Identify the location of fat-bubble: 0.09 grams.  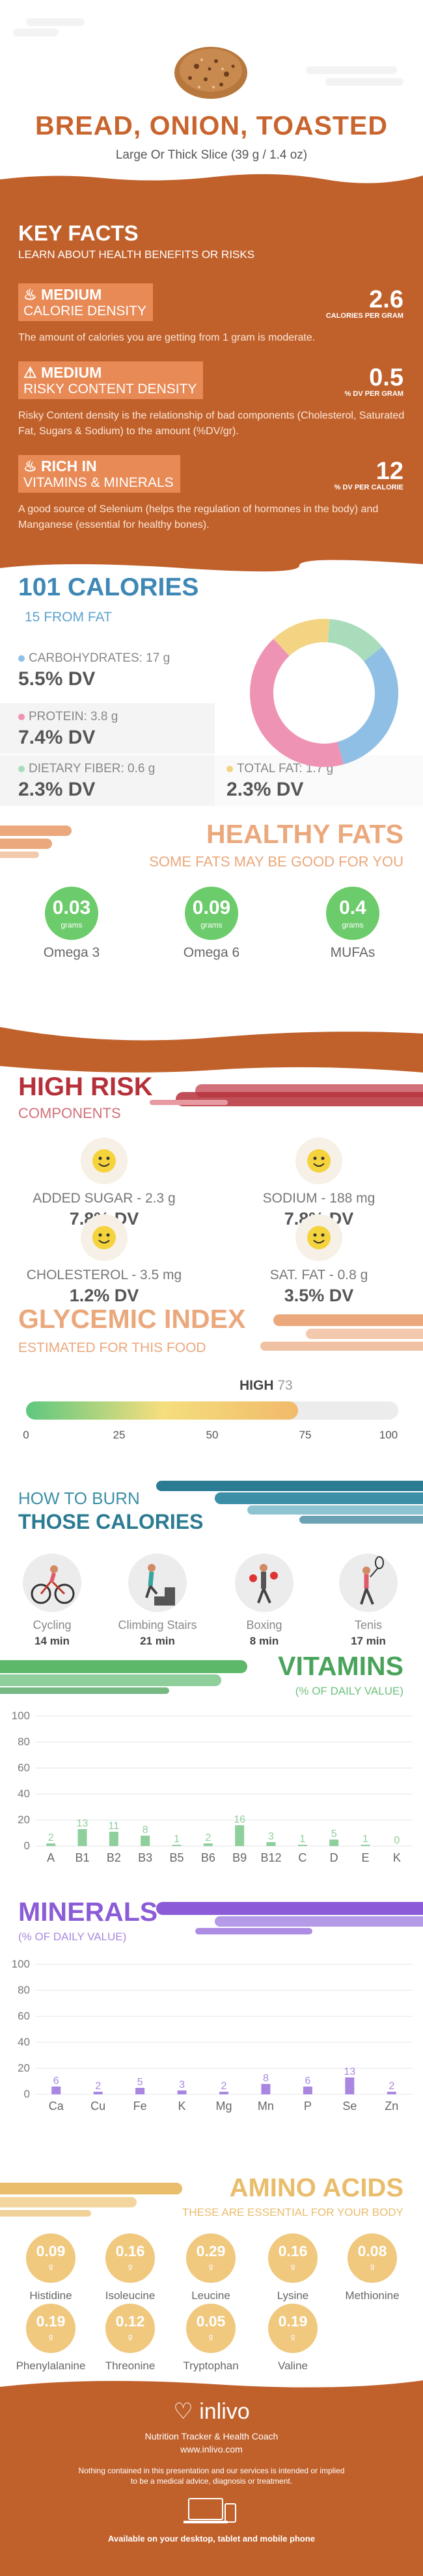
(211, 914).